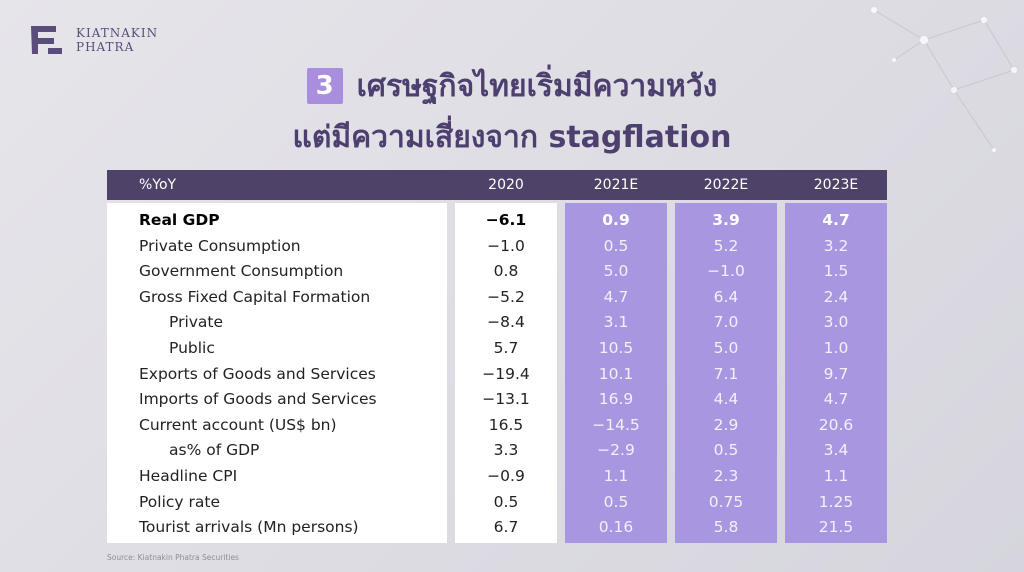 Image resolution: width=1024 pixels, height=572 pixels. What do you see at coordinates (324, 86) in the screenshot?
I see `section-number: 3` at bounding box center [324, 86].